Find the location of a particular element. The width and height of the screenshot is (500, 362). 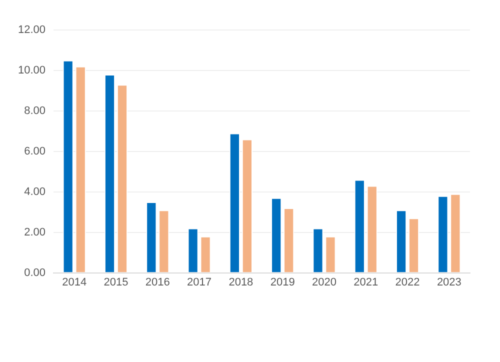

x-tick-label: 2021 is located at coordinates (366, 282).